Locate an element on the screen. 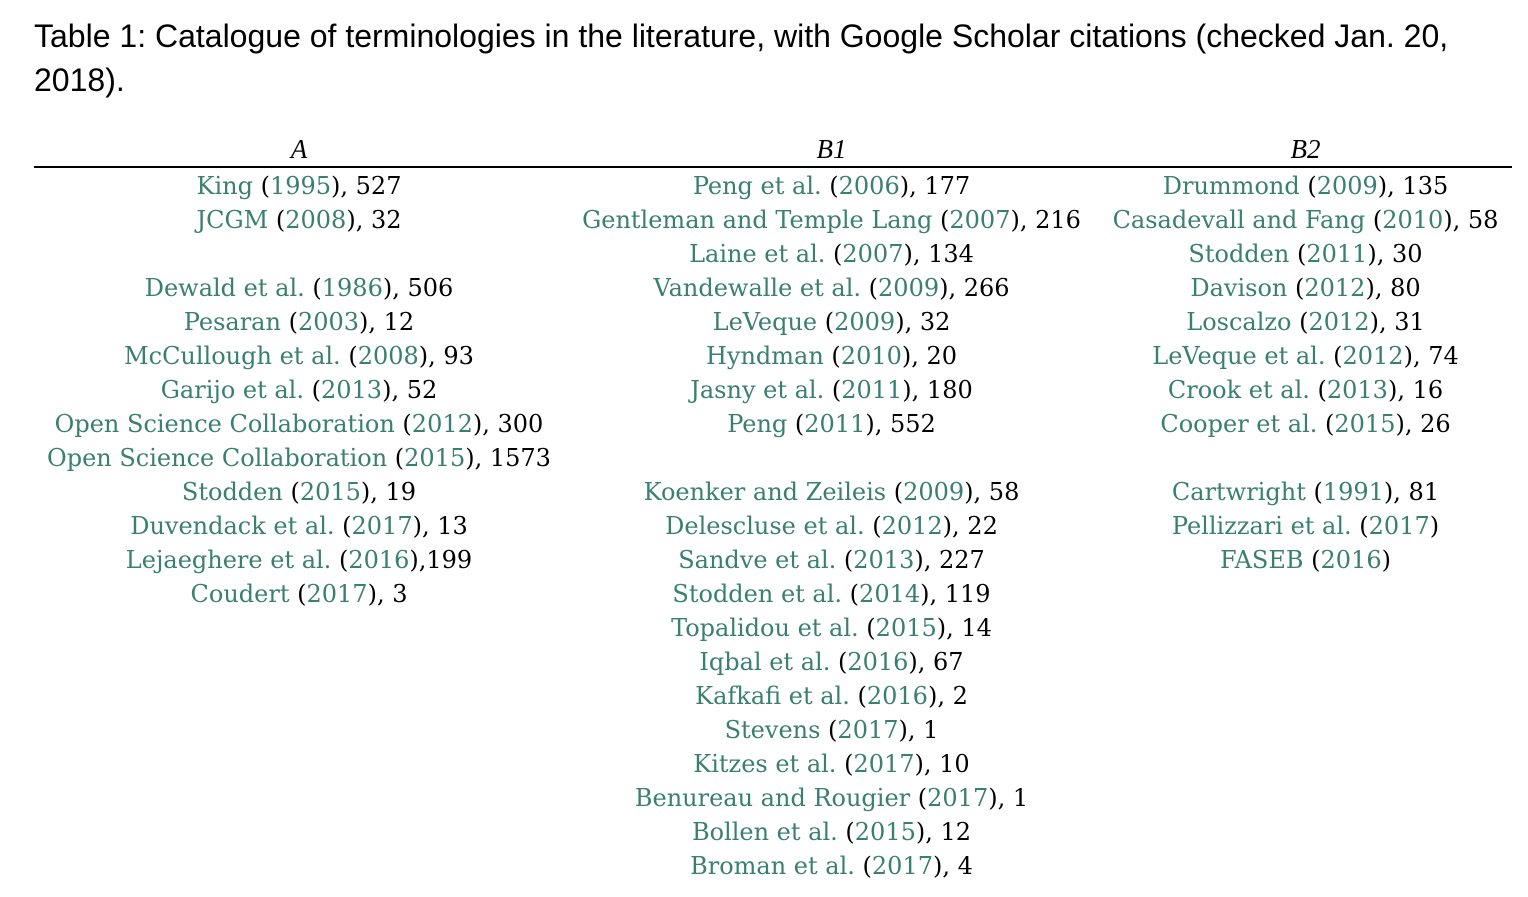 Image resolution: width=1528 pixels, height=897 pixels. citation-author-link: Duvendack et al. is located at coordinates (232, 526).